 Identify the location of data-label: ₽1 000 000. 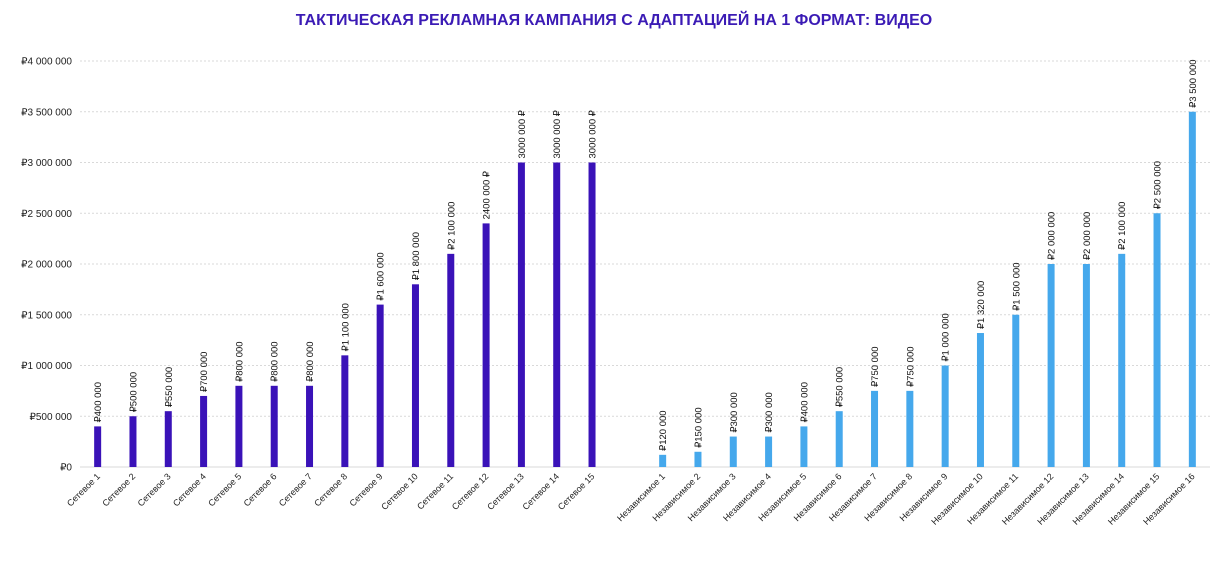
(946, 337).